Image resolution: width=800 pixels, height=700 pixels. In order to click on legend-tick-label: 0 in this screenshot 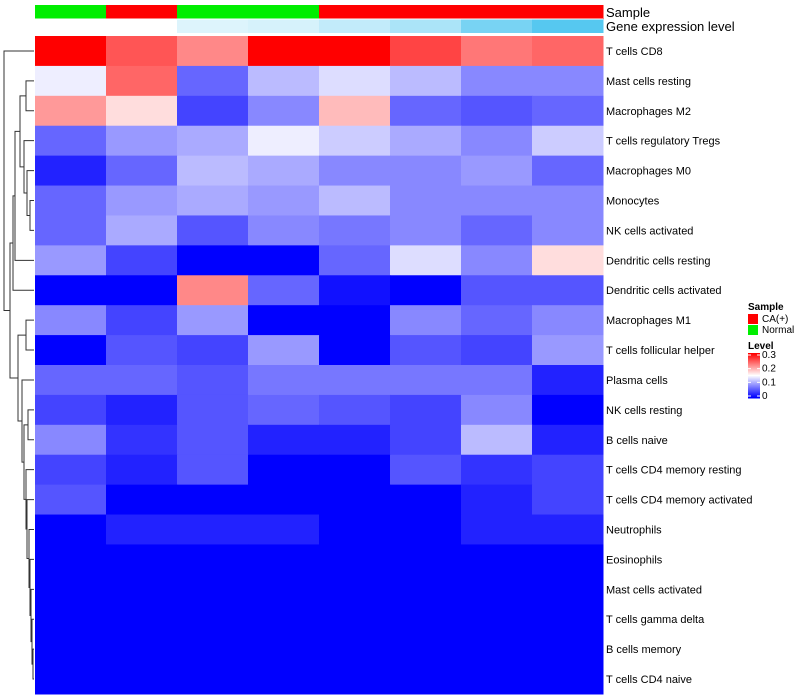, I will do `click(765, 396)`.